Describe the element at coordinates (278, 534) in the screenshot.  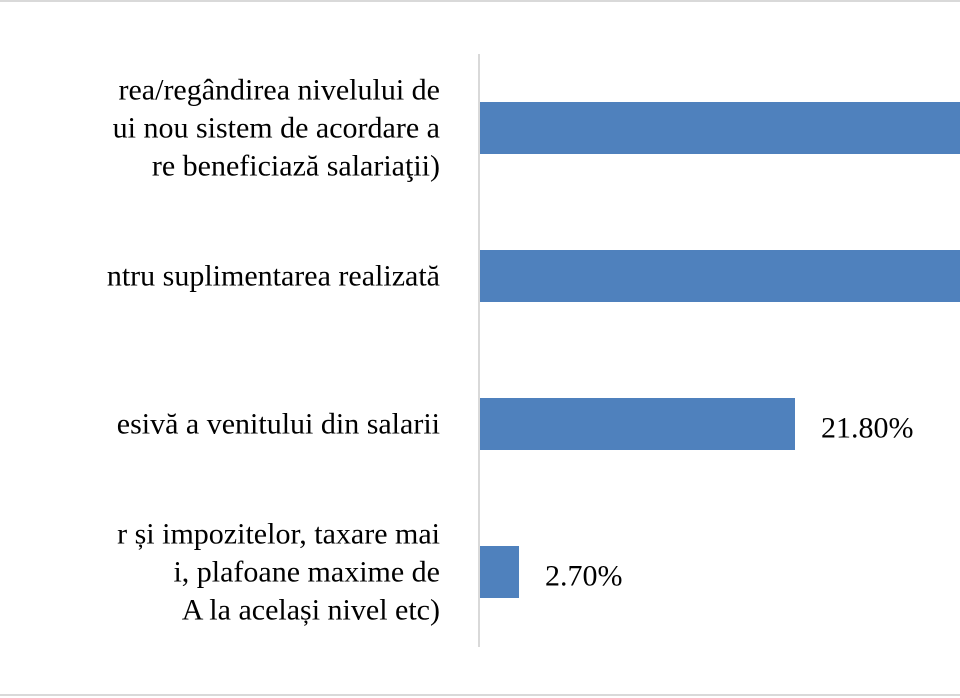
I see `category-label-4-line-1: r și impozitelor, taxare mai` at that location.